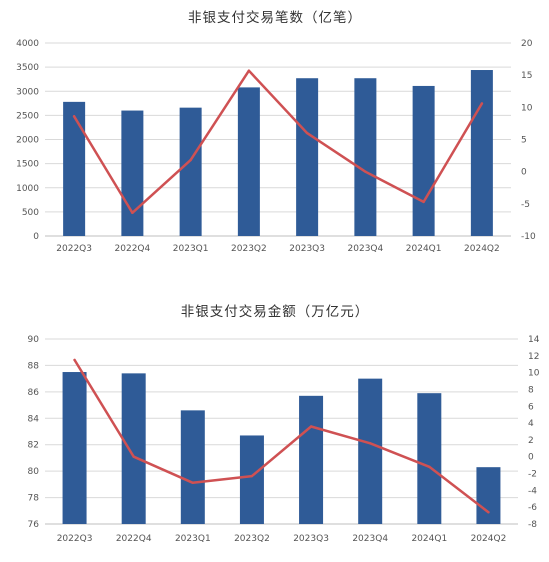 This screenshot has height=562, width=549. What do you see at coordinates (528, 237) in the screenshot?
I see `chart-1-y2-tick-label: -10` at bounding box center [528, 237].